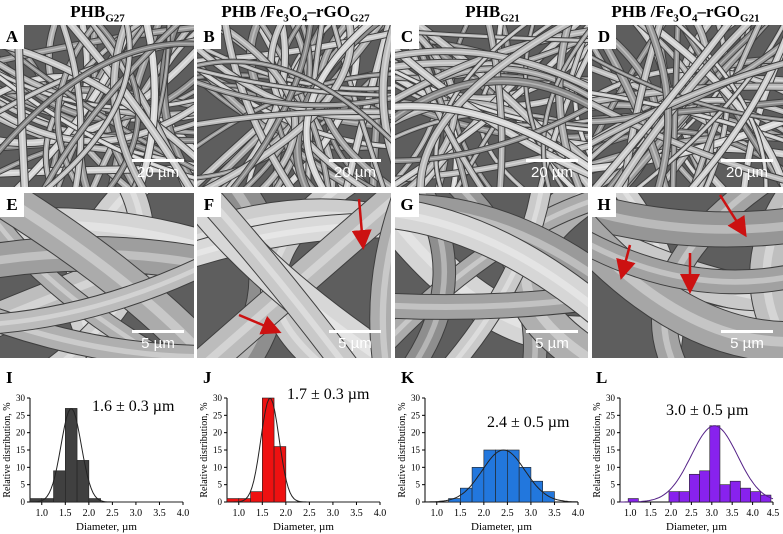  Describe the element at coordinates (133, 406) in the screenshot. I see `mean-diameter-annotation: 1.6 ± 0.3 µm` at that location.